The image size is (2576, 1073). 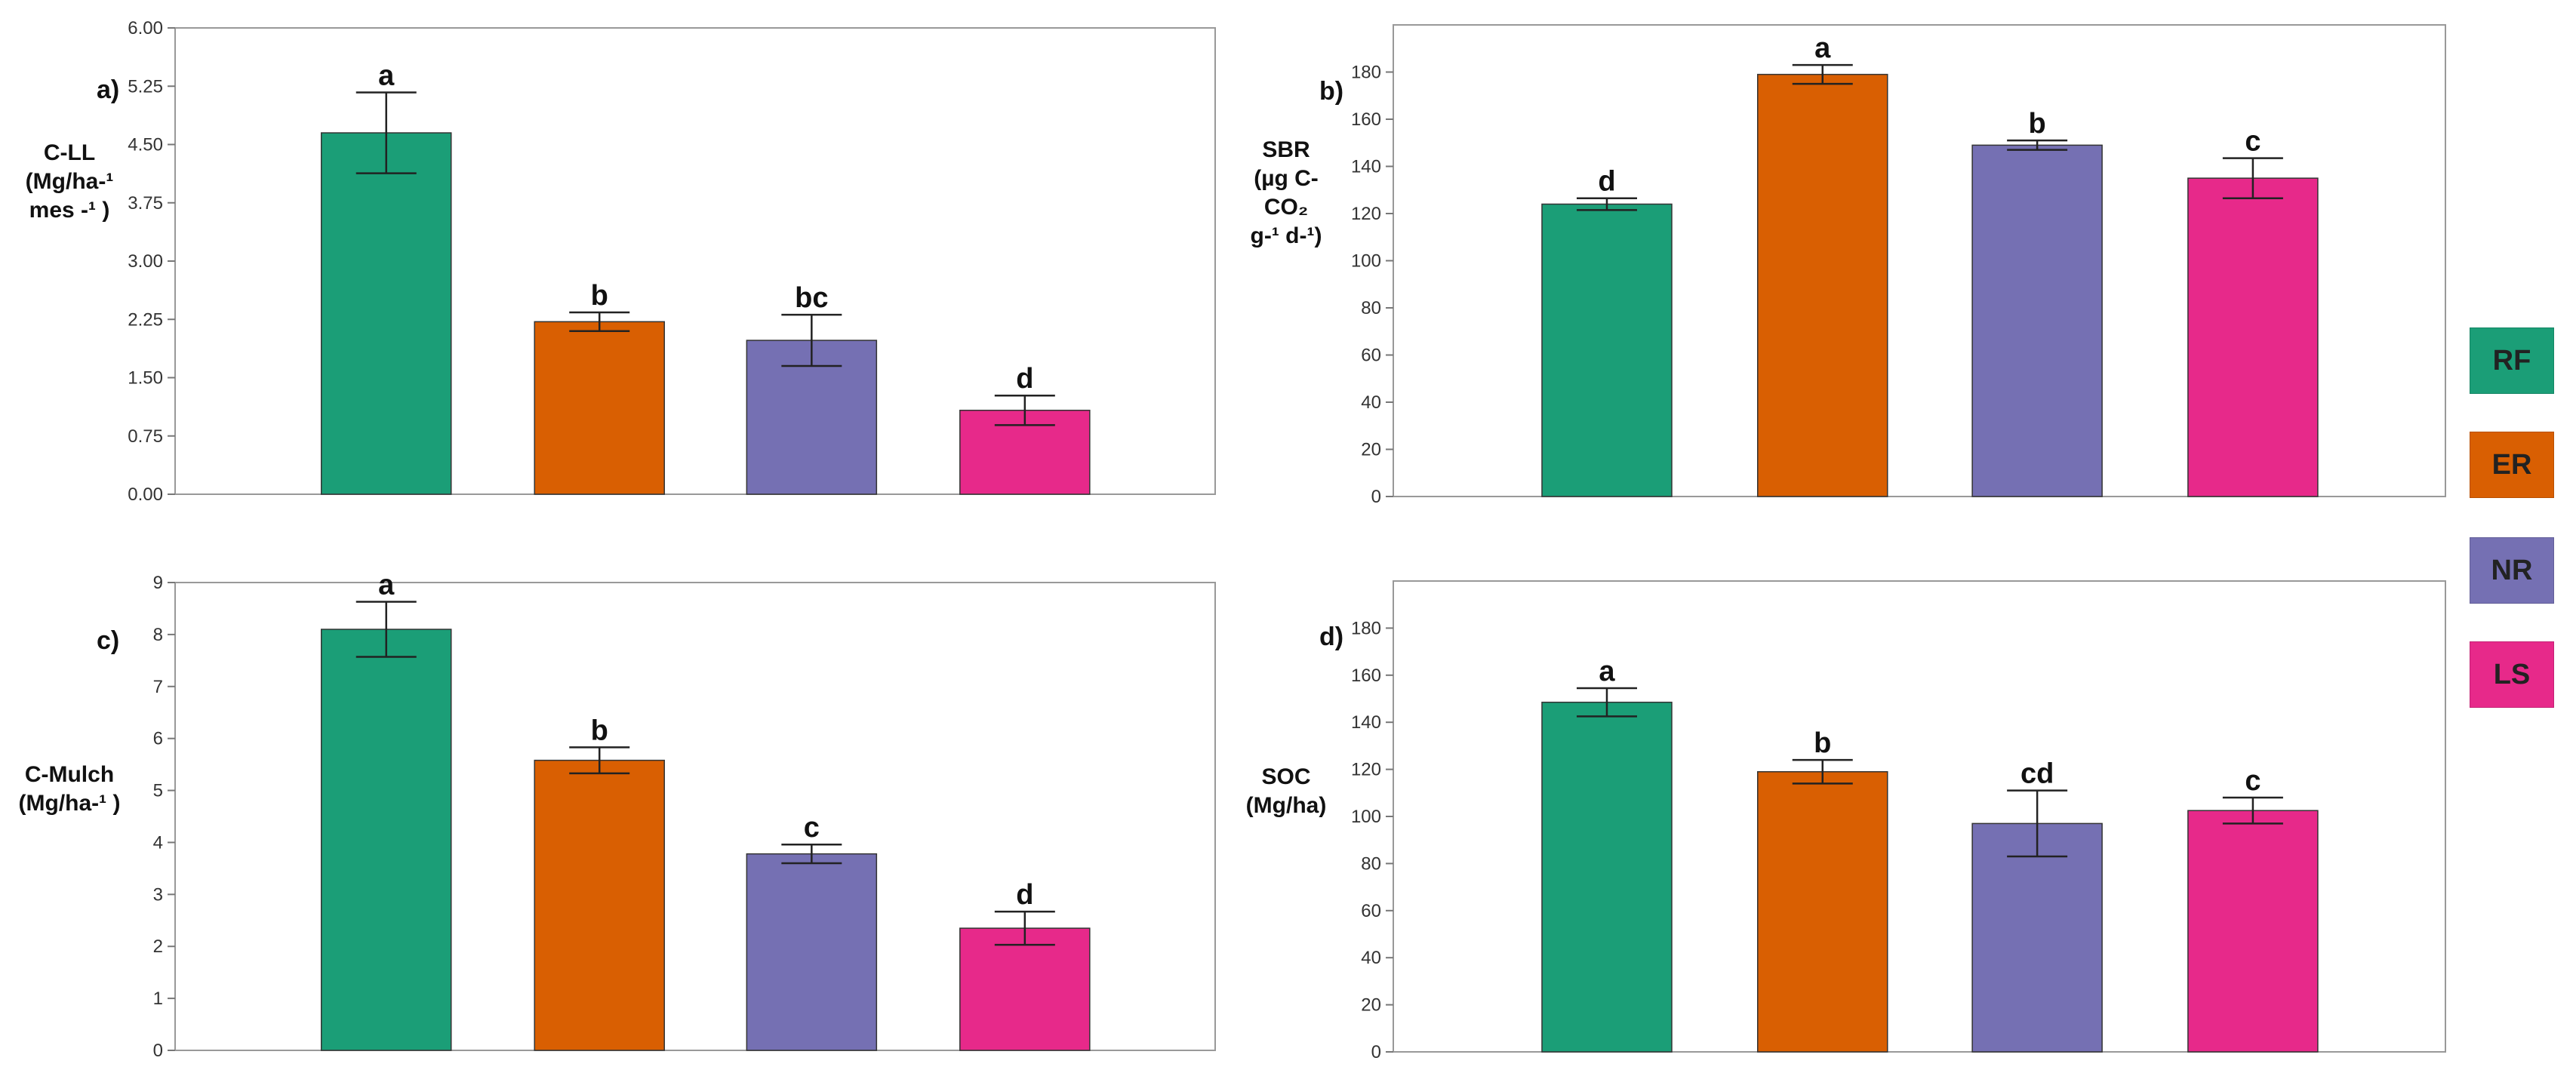 What do you see at coordinates (1331, 91) in the screenshot?
I see `panel-letter: b)` at bounding box center [1331, 91].